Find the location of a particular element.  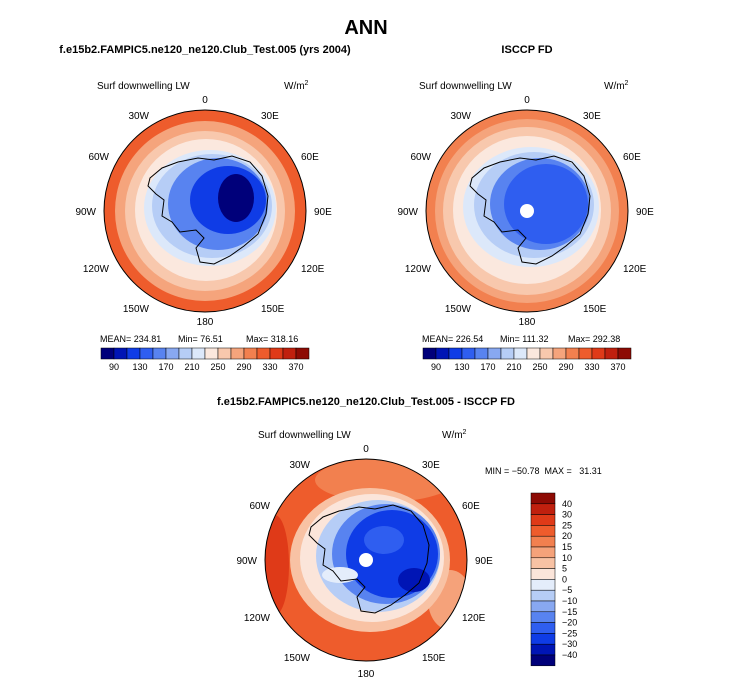

obs-lon-150w: 150W is located at coordinates (458, 309).